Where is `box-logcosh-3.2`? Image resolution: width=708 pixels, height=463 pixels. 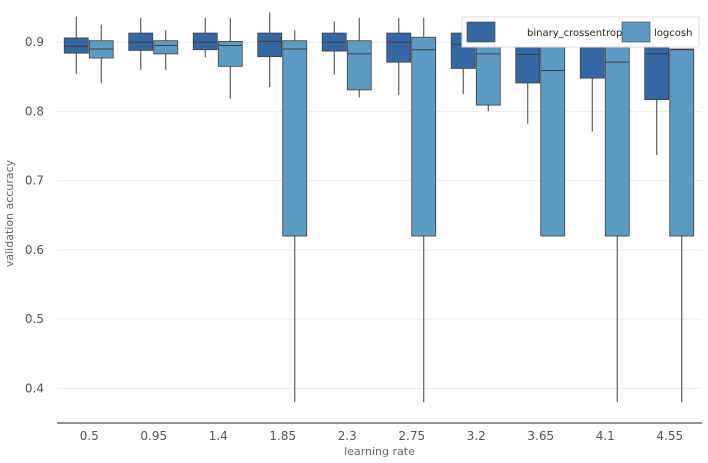
box-logcosh-3.2 is located at coordinates (488, 70).